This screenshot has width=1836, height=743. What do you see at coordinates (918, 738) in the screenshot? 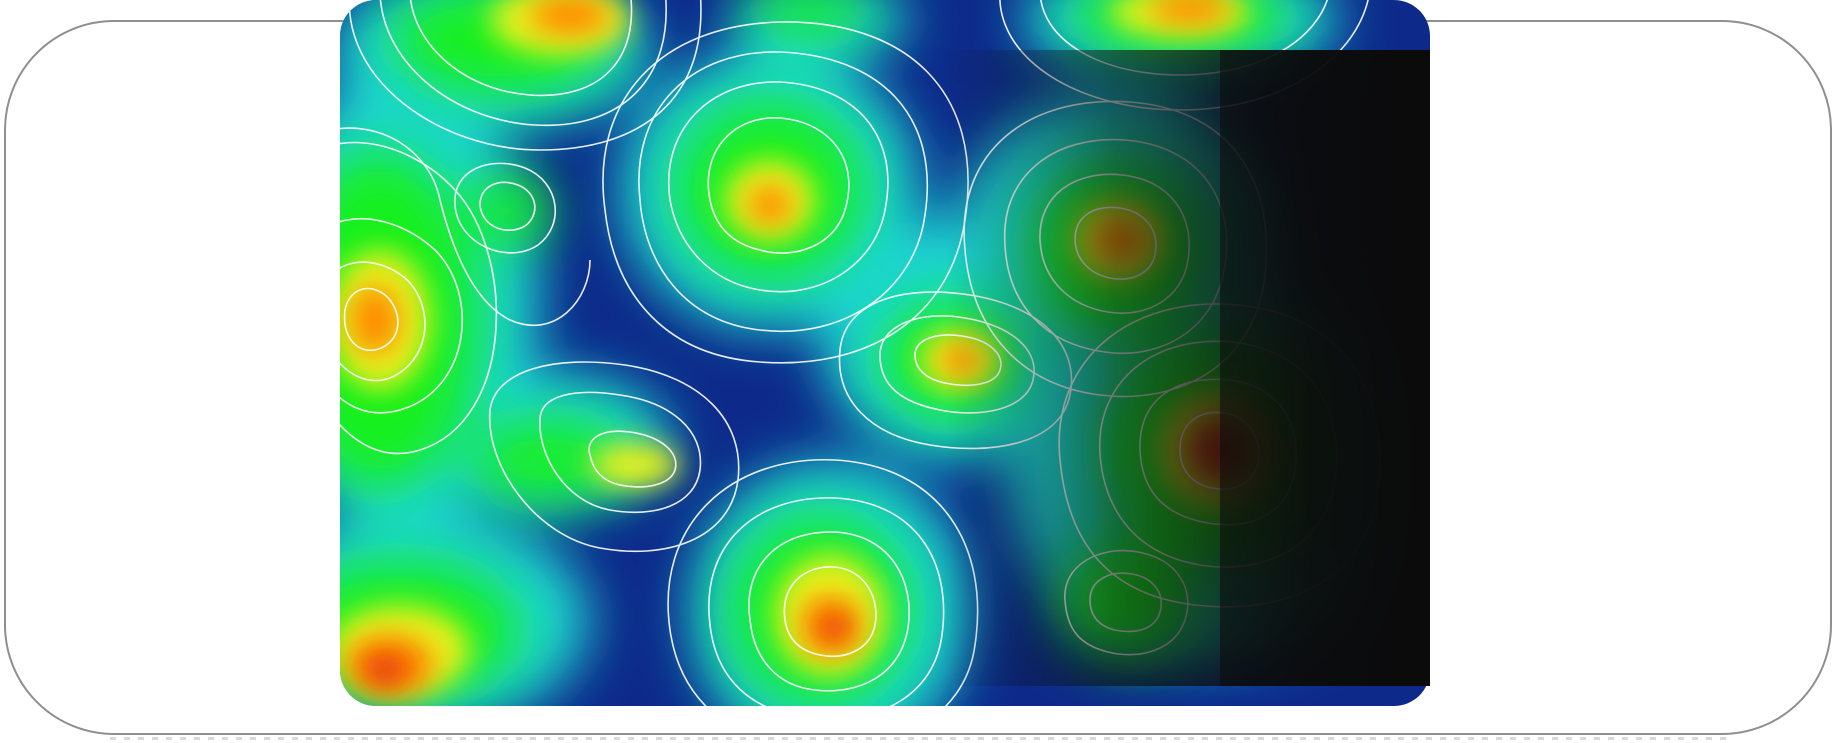
I see `dotted-divider` at bounding box center [918, 738].